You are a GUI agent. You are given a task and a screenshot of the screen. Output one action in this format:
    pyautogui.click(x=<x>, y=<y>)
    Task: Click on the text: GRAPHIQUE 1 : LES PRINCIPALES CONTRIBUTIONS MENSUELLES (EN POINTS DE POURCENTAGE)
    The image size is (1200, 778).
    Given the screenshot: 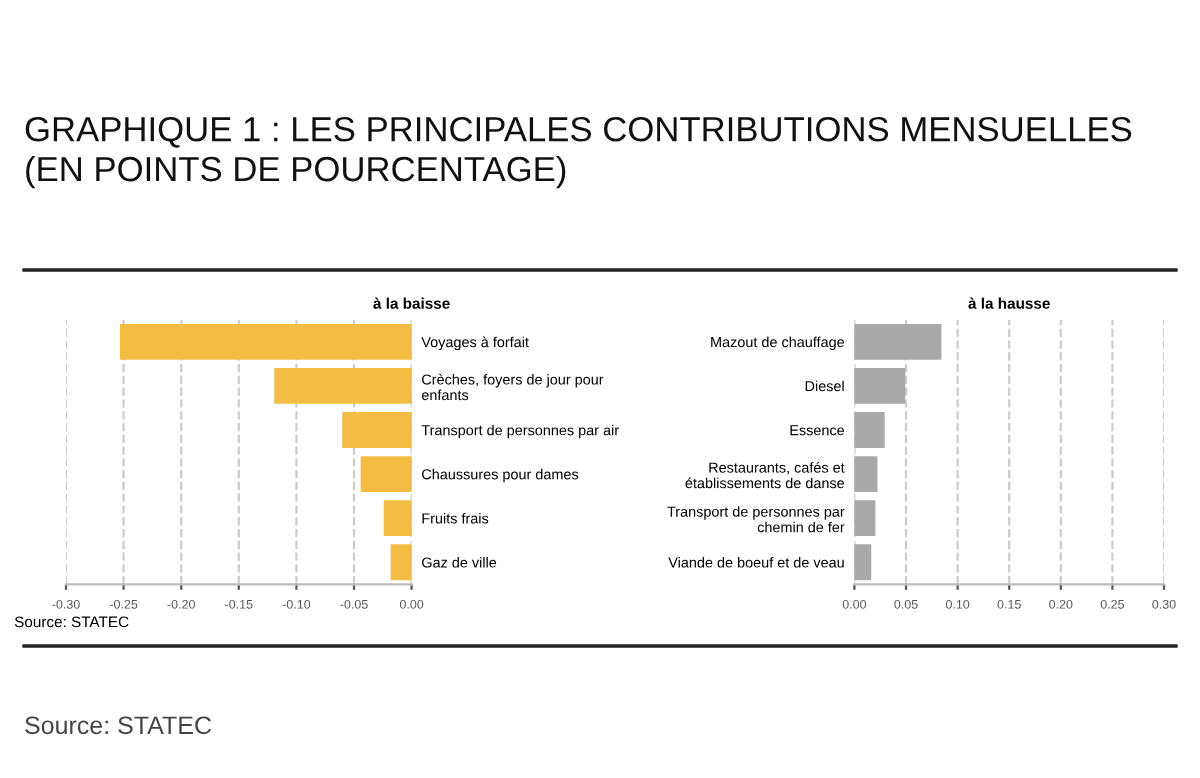 What is the action you would take?
    pyautogui.click(x=578, y=152)
    